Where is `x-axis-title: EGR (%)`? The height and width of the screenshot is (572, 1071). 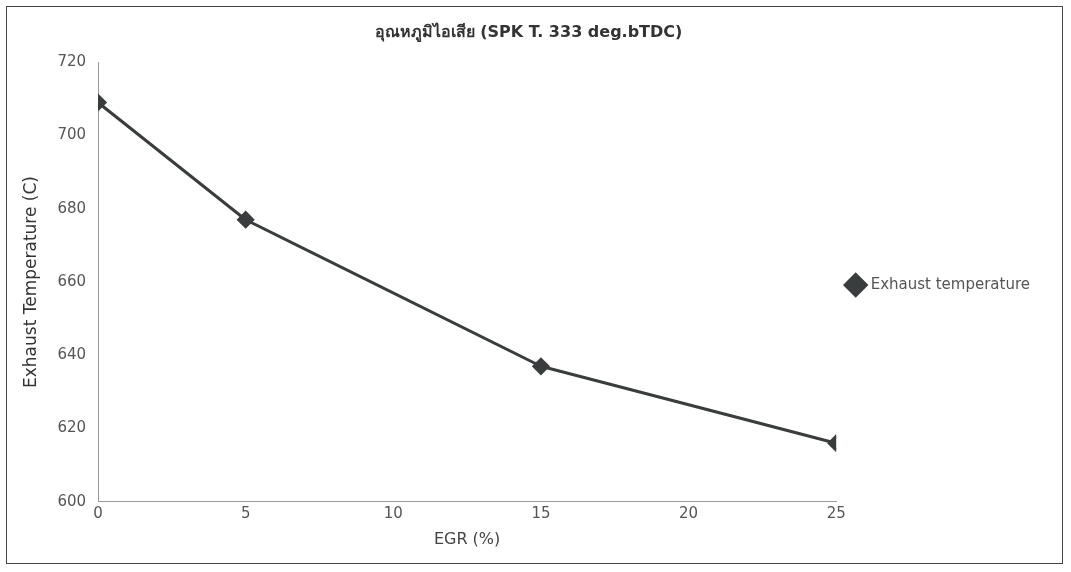
x-axis-title: EGR (%) is located at coordinates (467, 538).